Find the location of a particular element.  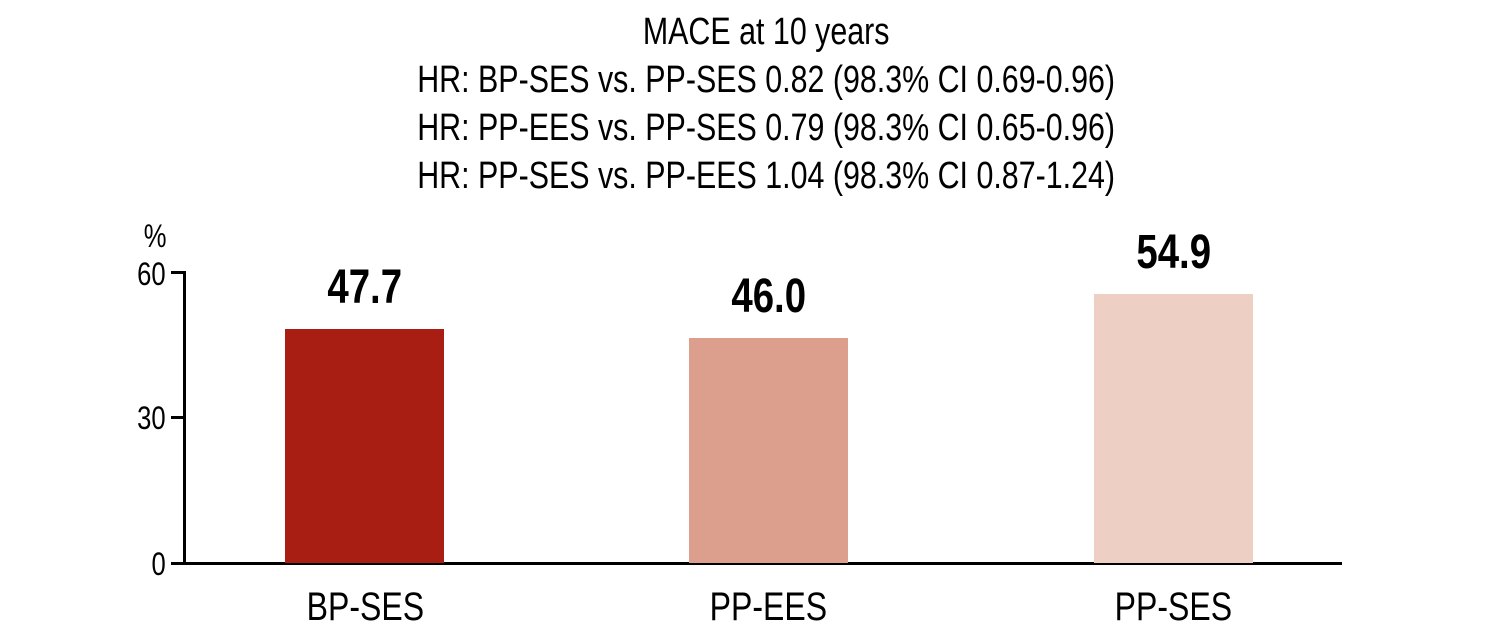

x-axis-label-pp-ees: PP-EES is located at coordinates (768, 607).